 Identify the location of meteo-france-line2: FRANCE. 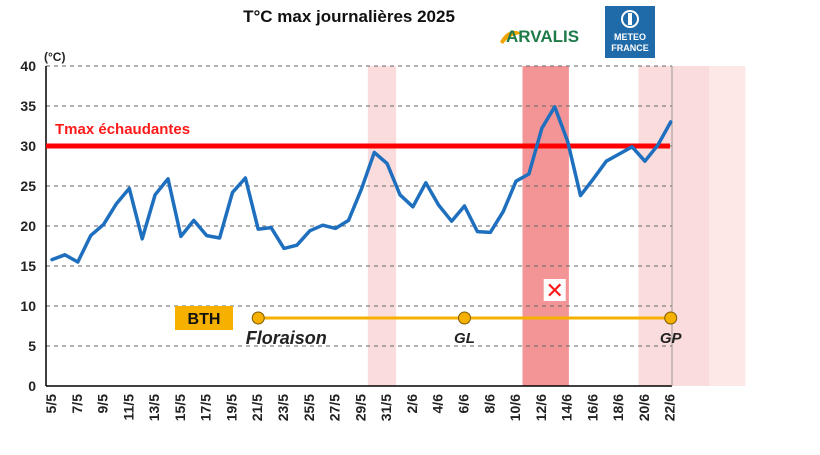
(630, 48).